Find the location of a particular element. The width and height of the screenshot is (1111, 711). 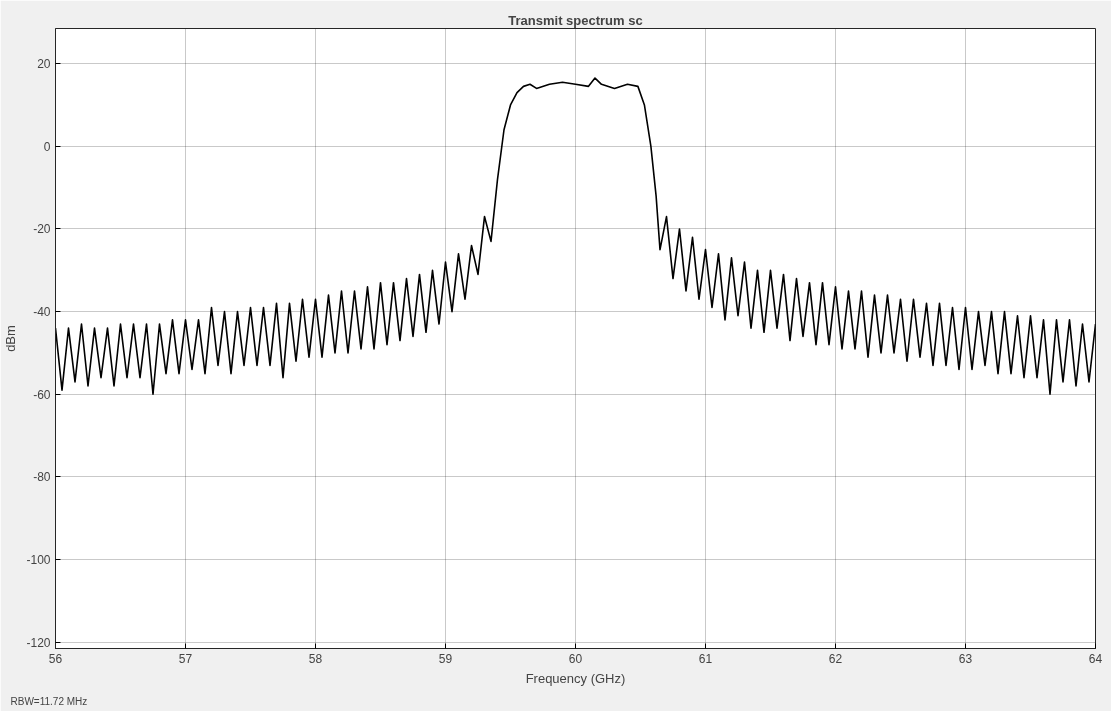

x-tick-label: 59 is located at coordinates (445, 658).